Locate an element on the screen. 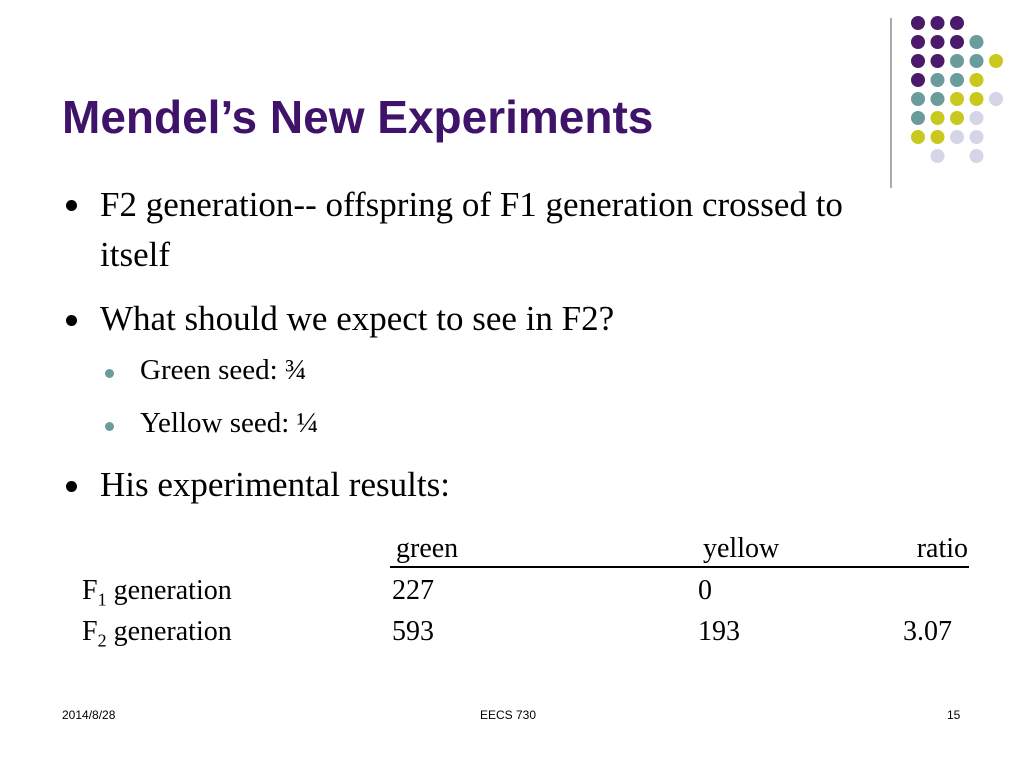 The height and width of the screenshot is (768, 1024). bullet-text: His experimental results: is located at coordinates (275, 484).